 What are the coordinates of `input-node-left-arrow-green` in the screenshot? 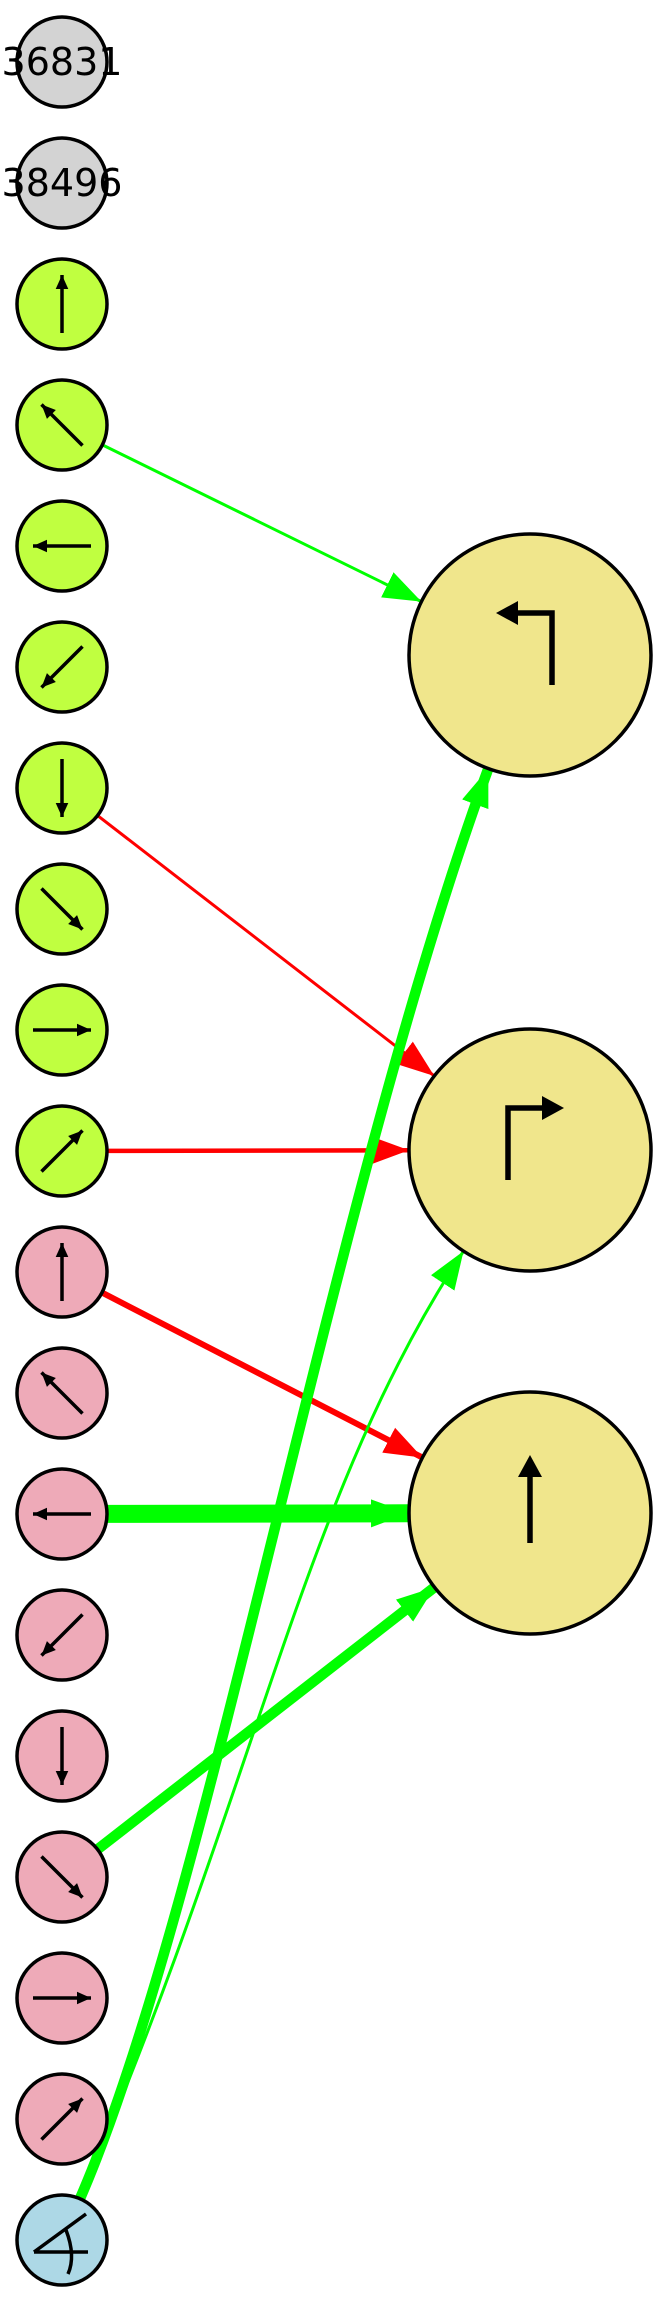 It's located at (62, 546).